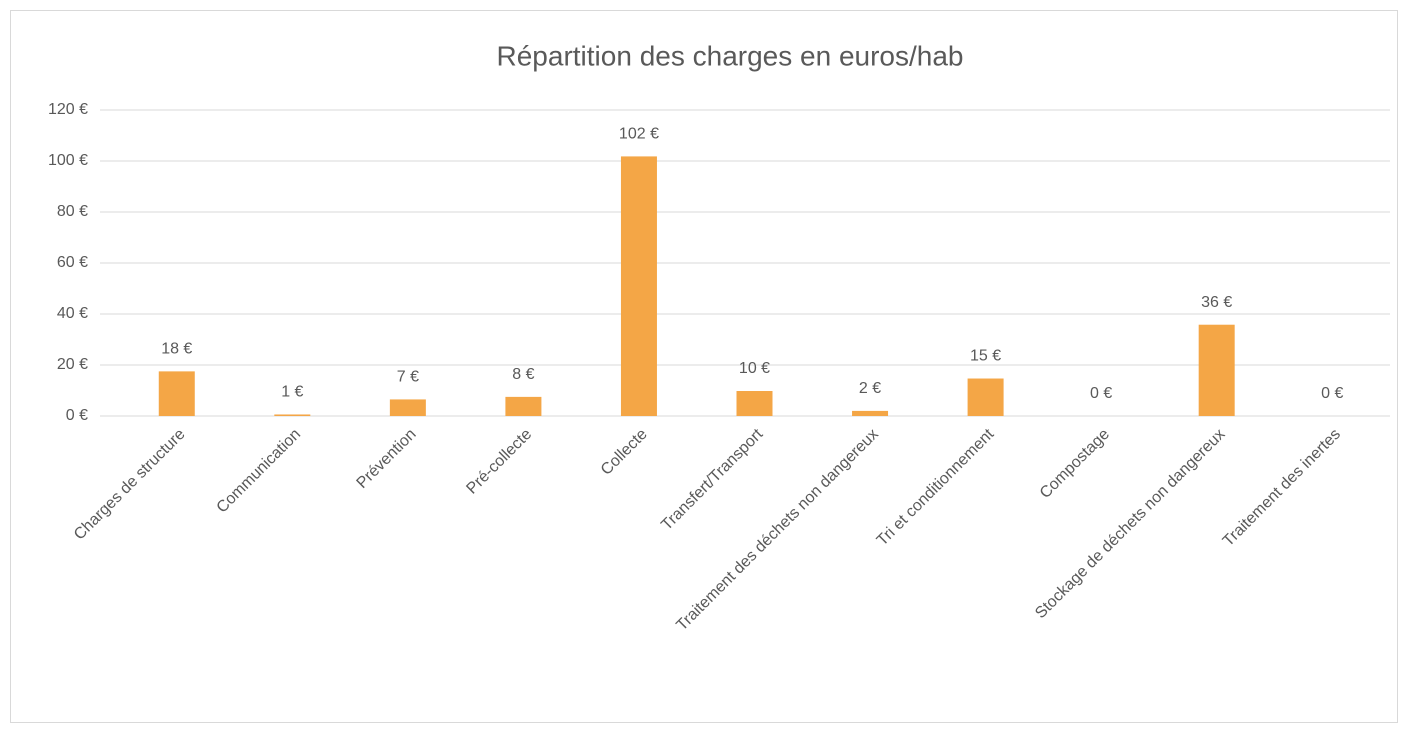  Describe the element at coordinates (730, 55) in the screenshot. I see `chart-title: Répartition des charges en euros/hab` at that location.